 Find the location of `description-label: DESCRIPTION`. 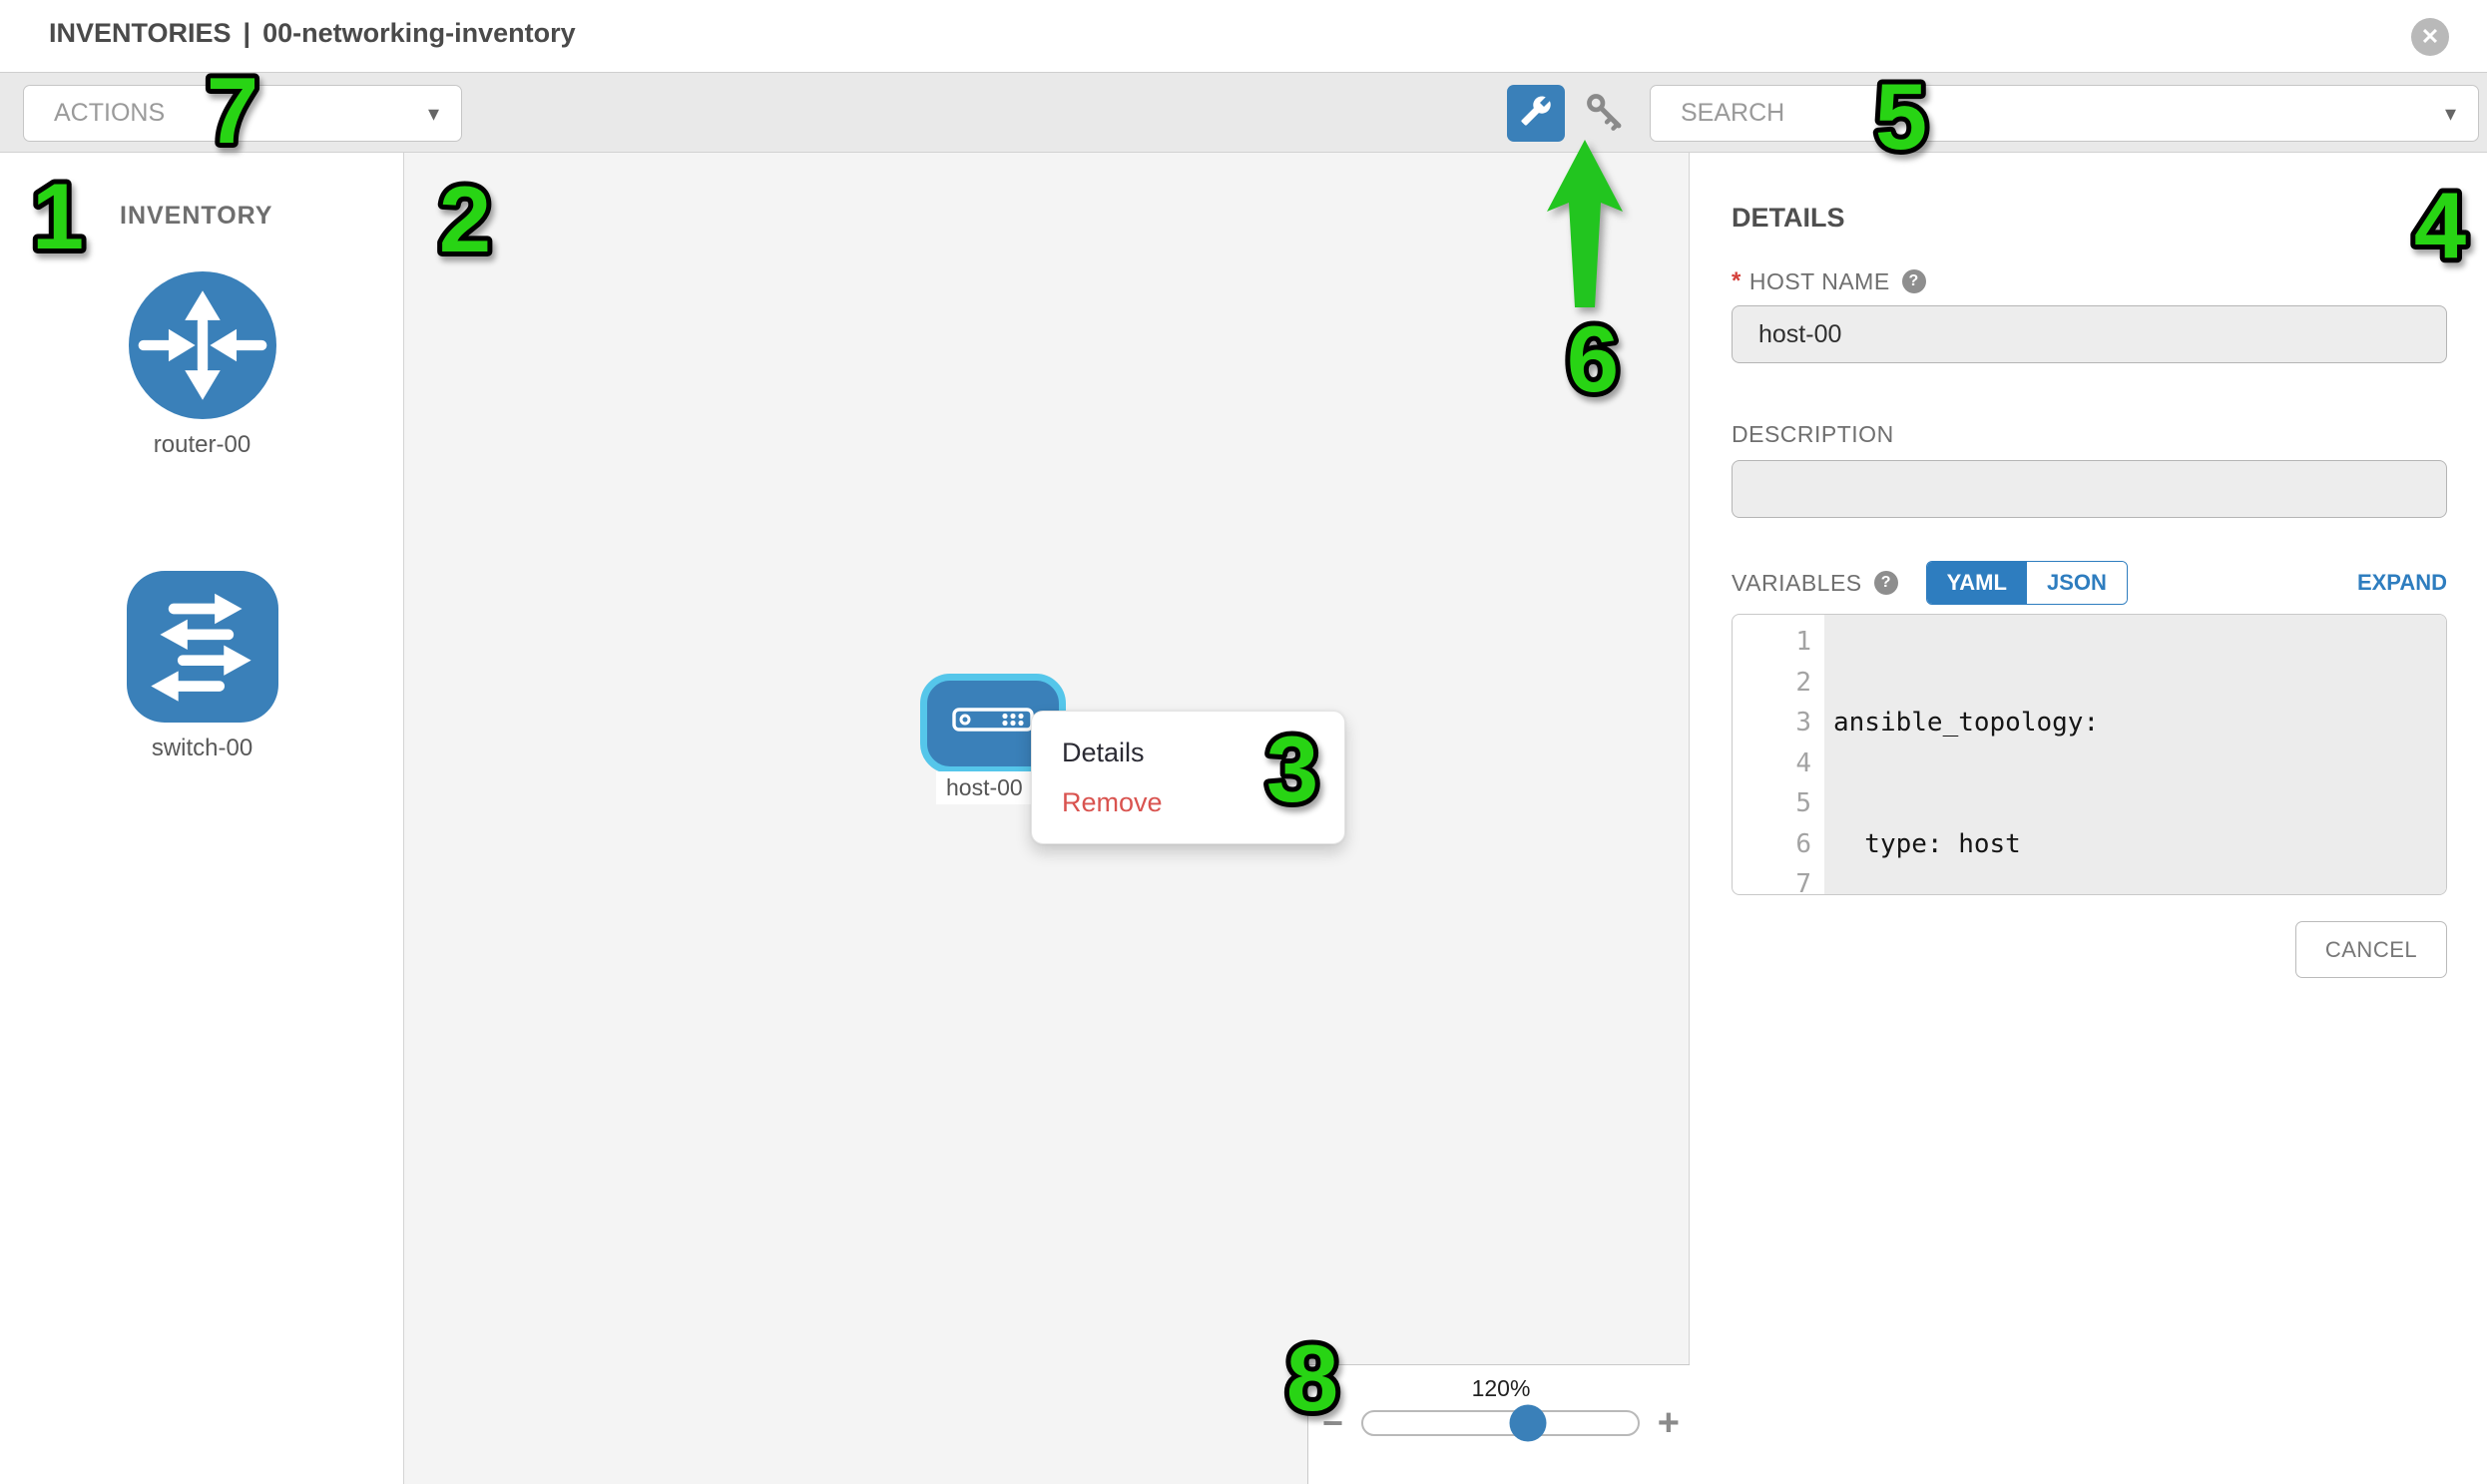

description-label: DESCRIPTION is located at coordinates (1813, 434).